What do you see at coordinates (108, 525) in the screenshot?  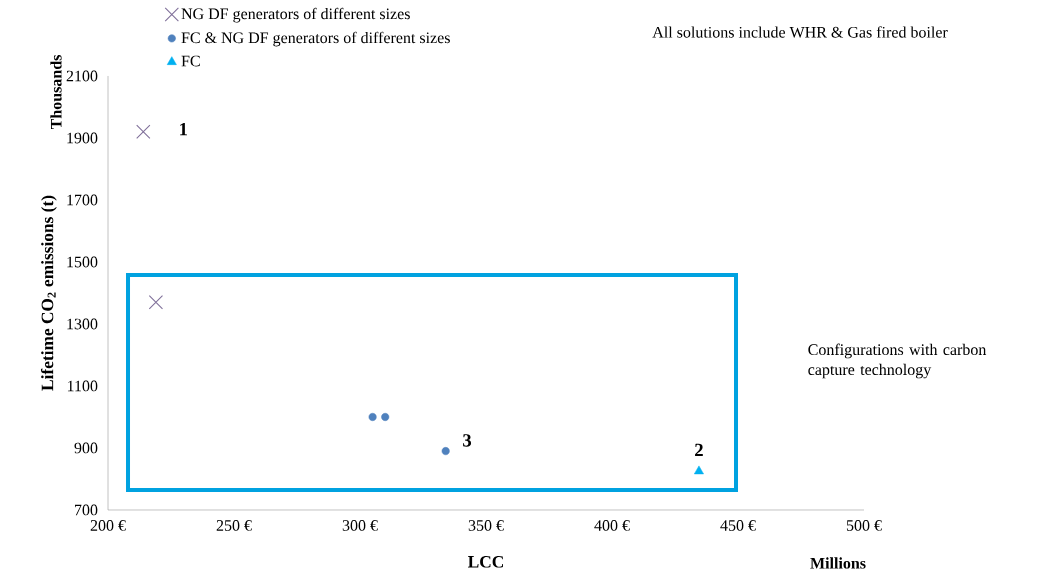 I see `x-tick-label: 200 €` at bounding box center [108, 525].